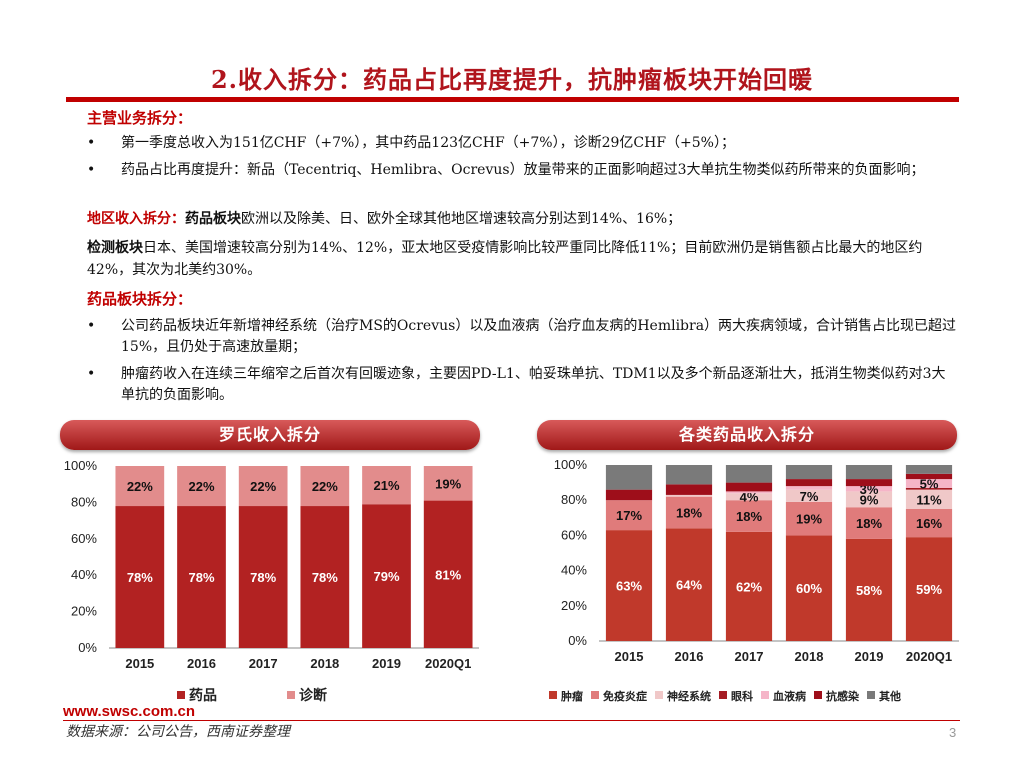 The image size is (1024, 768). I want to click on data-label: 4%, so click(749, 497).